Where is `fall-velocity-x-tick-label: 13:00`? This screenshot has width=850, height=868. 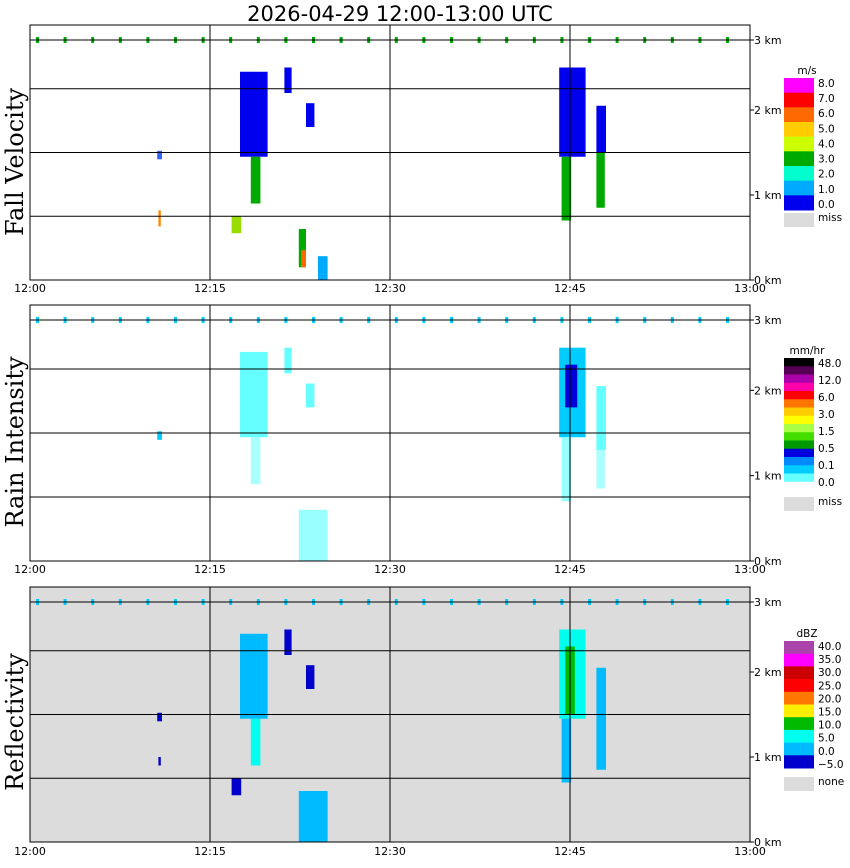 fall-velocity-x-tick-label: 13:00 is located at coordinates (750, 288).